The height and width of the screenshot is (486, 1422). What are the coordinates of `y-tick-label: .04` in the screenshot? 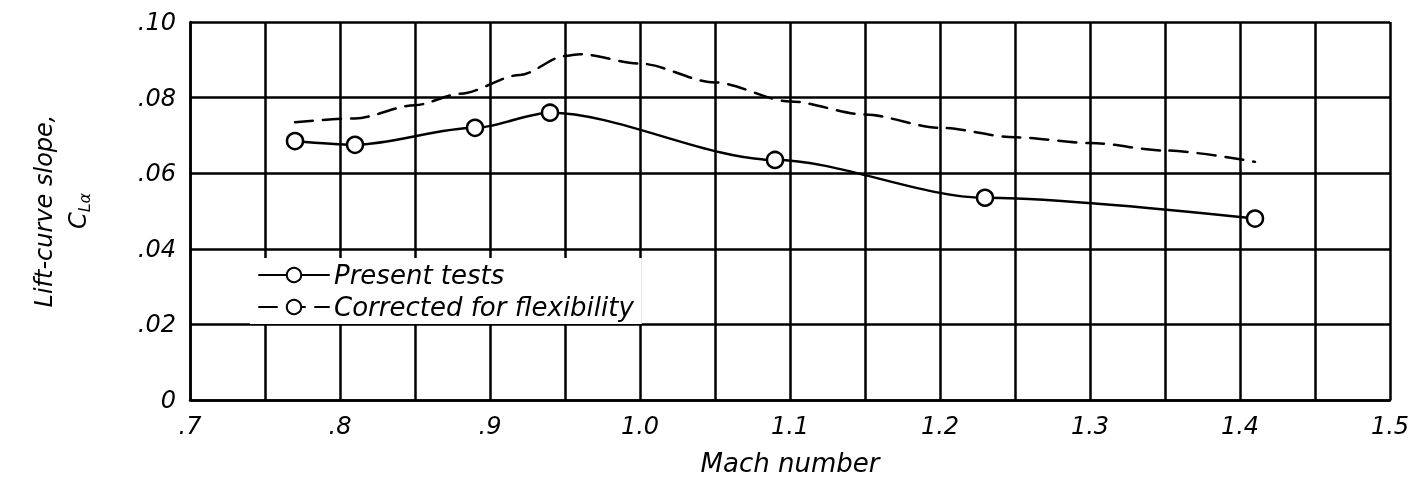 It's located at (156, 248).